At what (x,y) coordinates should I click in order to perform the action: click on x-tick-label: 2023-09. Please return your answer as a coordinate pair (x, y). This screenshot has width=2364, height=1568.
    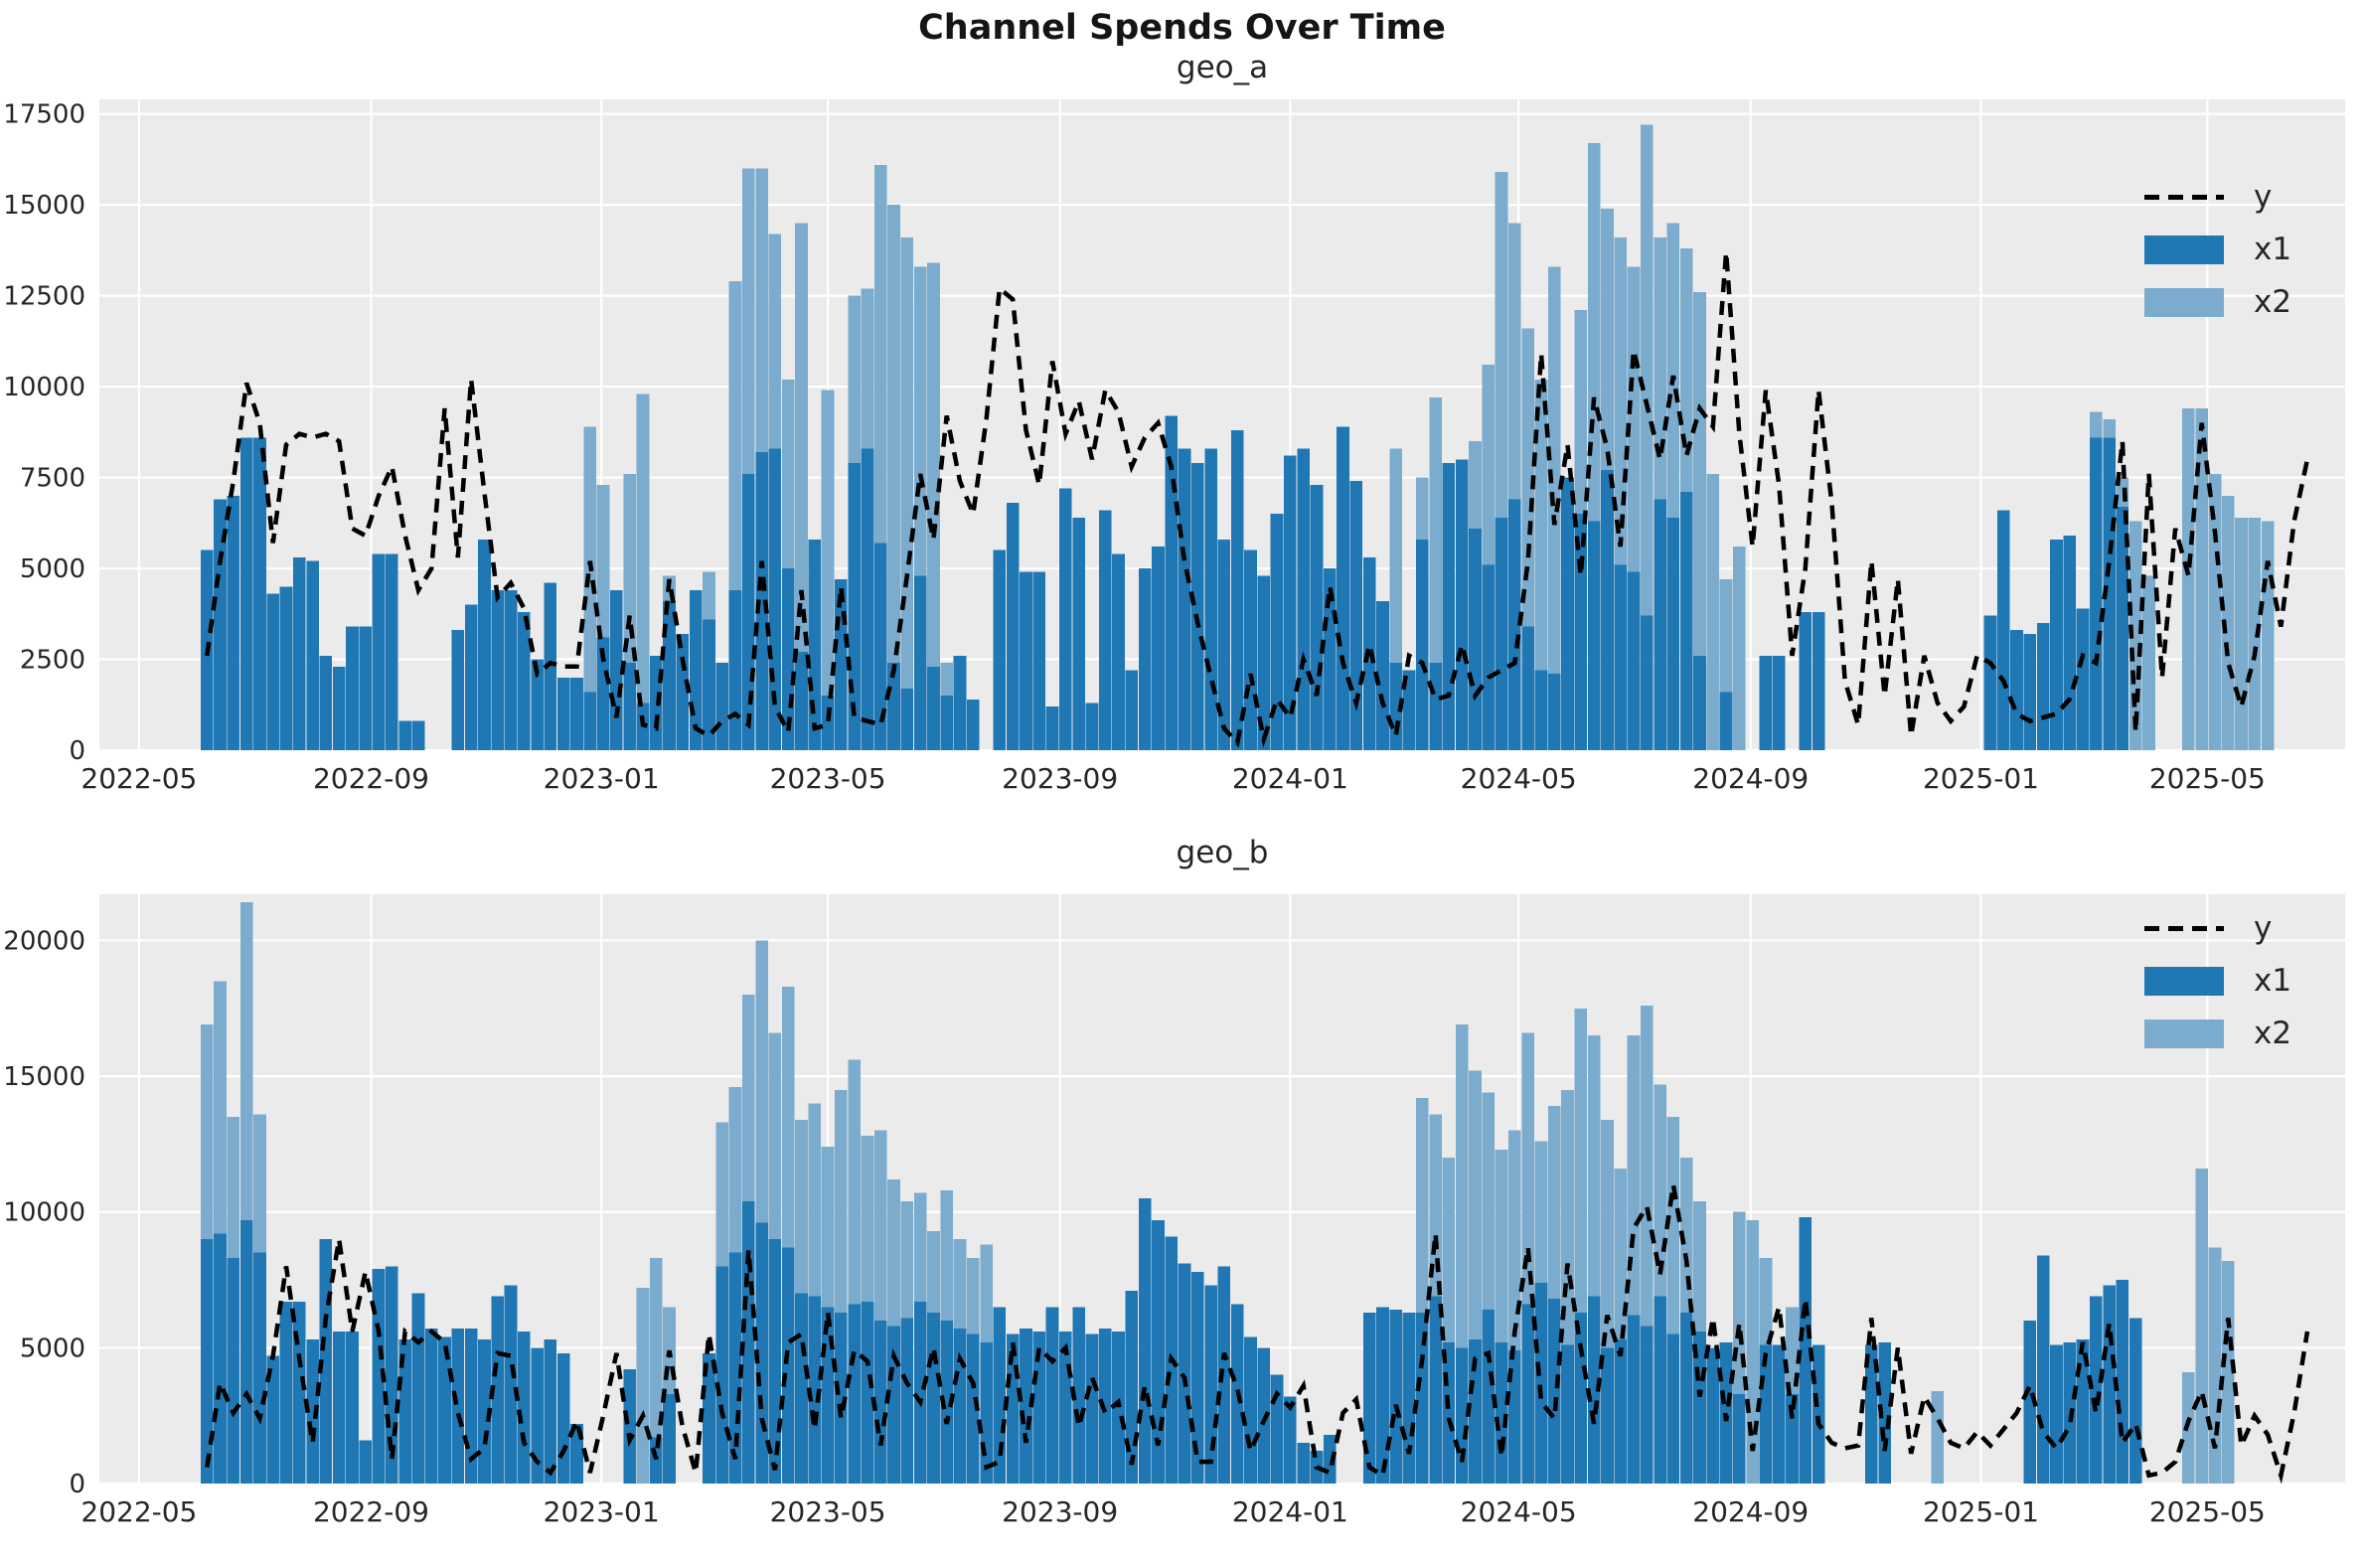
    Looking at the image, I should click on (1060, 779).